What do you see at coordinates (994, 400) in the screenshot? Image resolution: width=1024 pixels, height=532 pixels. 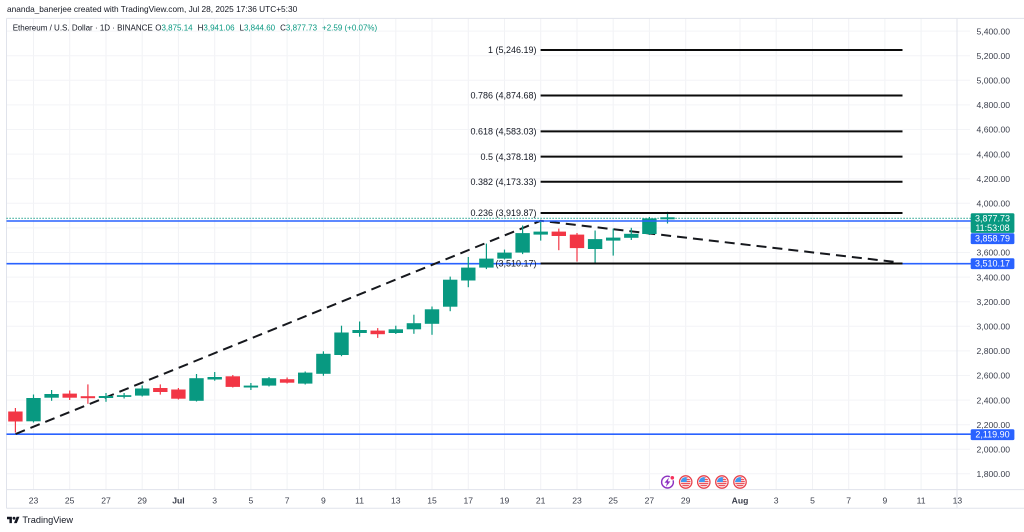 I see `svg-text: 2,400.00` at bounding box center [994, 400].